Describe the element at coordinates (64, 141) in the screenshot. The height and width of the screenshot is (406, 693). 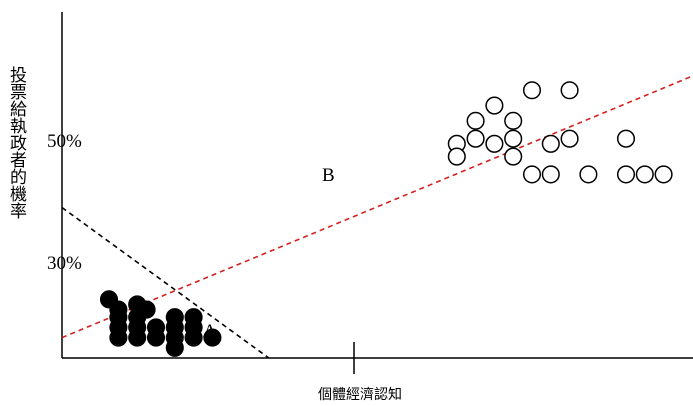
I see `y-tick-label-50: 50%` at that location.